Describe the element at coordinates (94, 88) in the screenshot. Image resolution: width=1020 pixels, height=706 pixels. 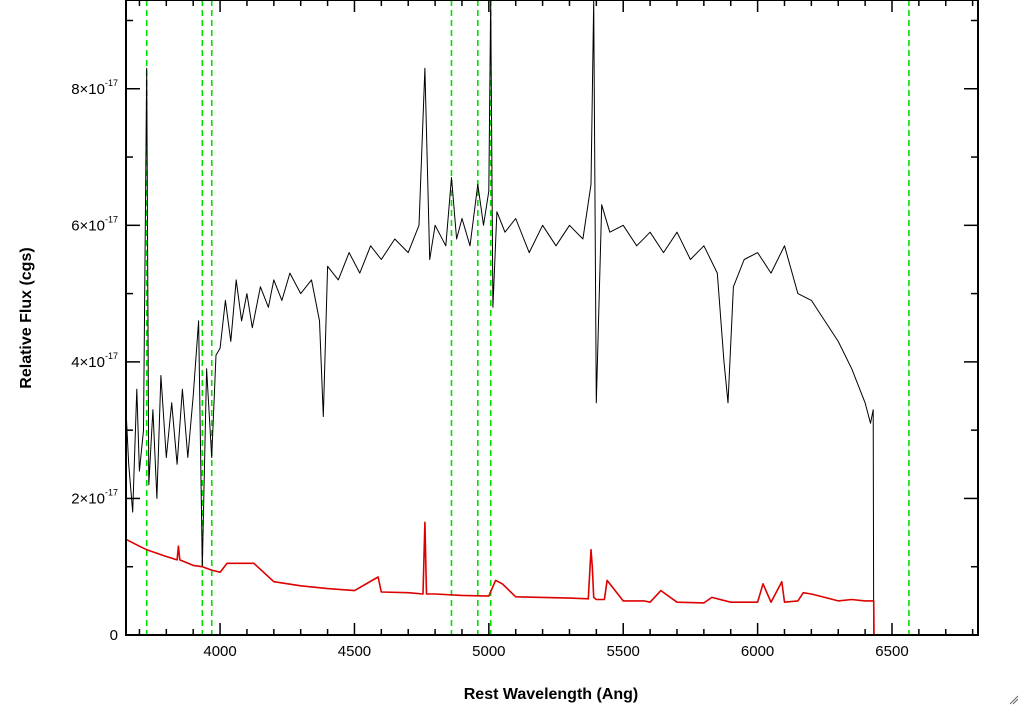
I see `y-tick-label: 8×10⁻¹⁷` at that location.